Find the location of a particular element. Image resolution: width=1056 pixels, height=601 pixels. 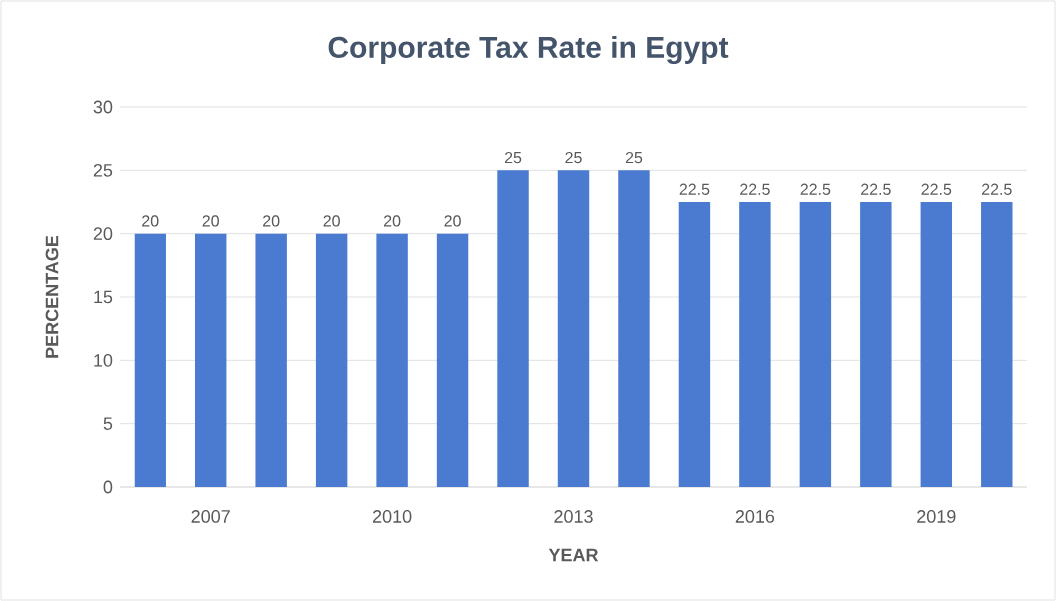

y-tick-label: 30 is located at coordinates (103, 107).